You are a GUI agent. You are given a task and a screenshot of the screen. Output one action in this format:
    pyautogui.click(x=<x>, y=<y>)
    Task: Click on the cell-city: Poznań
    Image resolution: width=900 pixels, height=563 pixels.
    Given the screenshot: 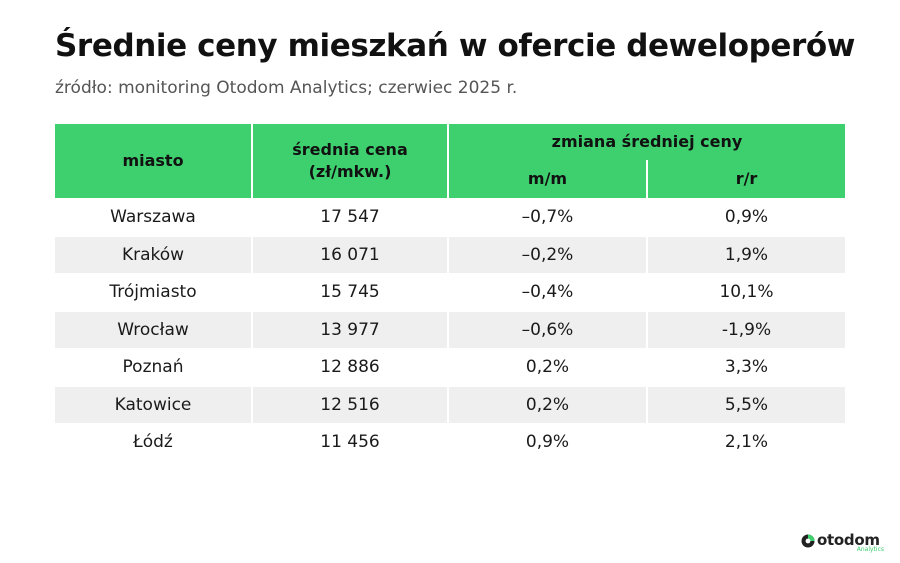 What is the action you would take?
    pyautogui.click(x=154, y=367)
    